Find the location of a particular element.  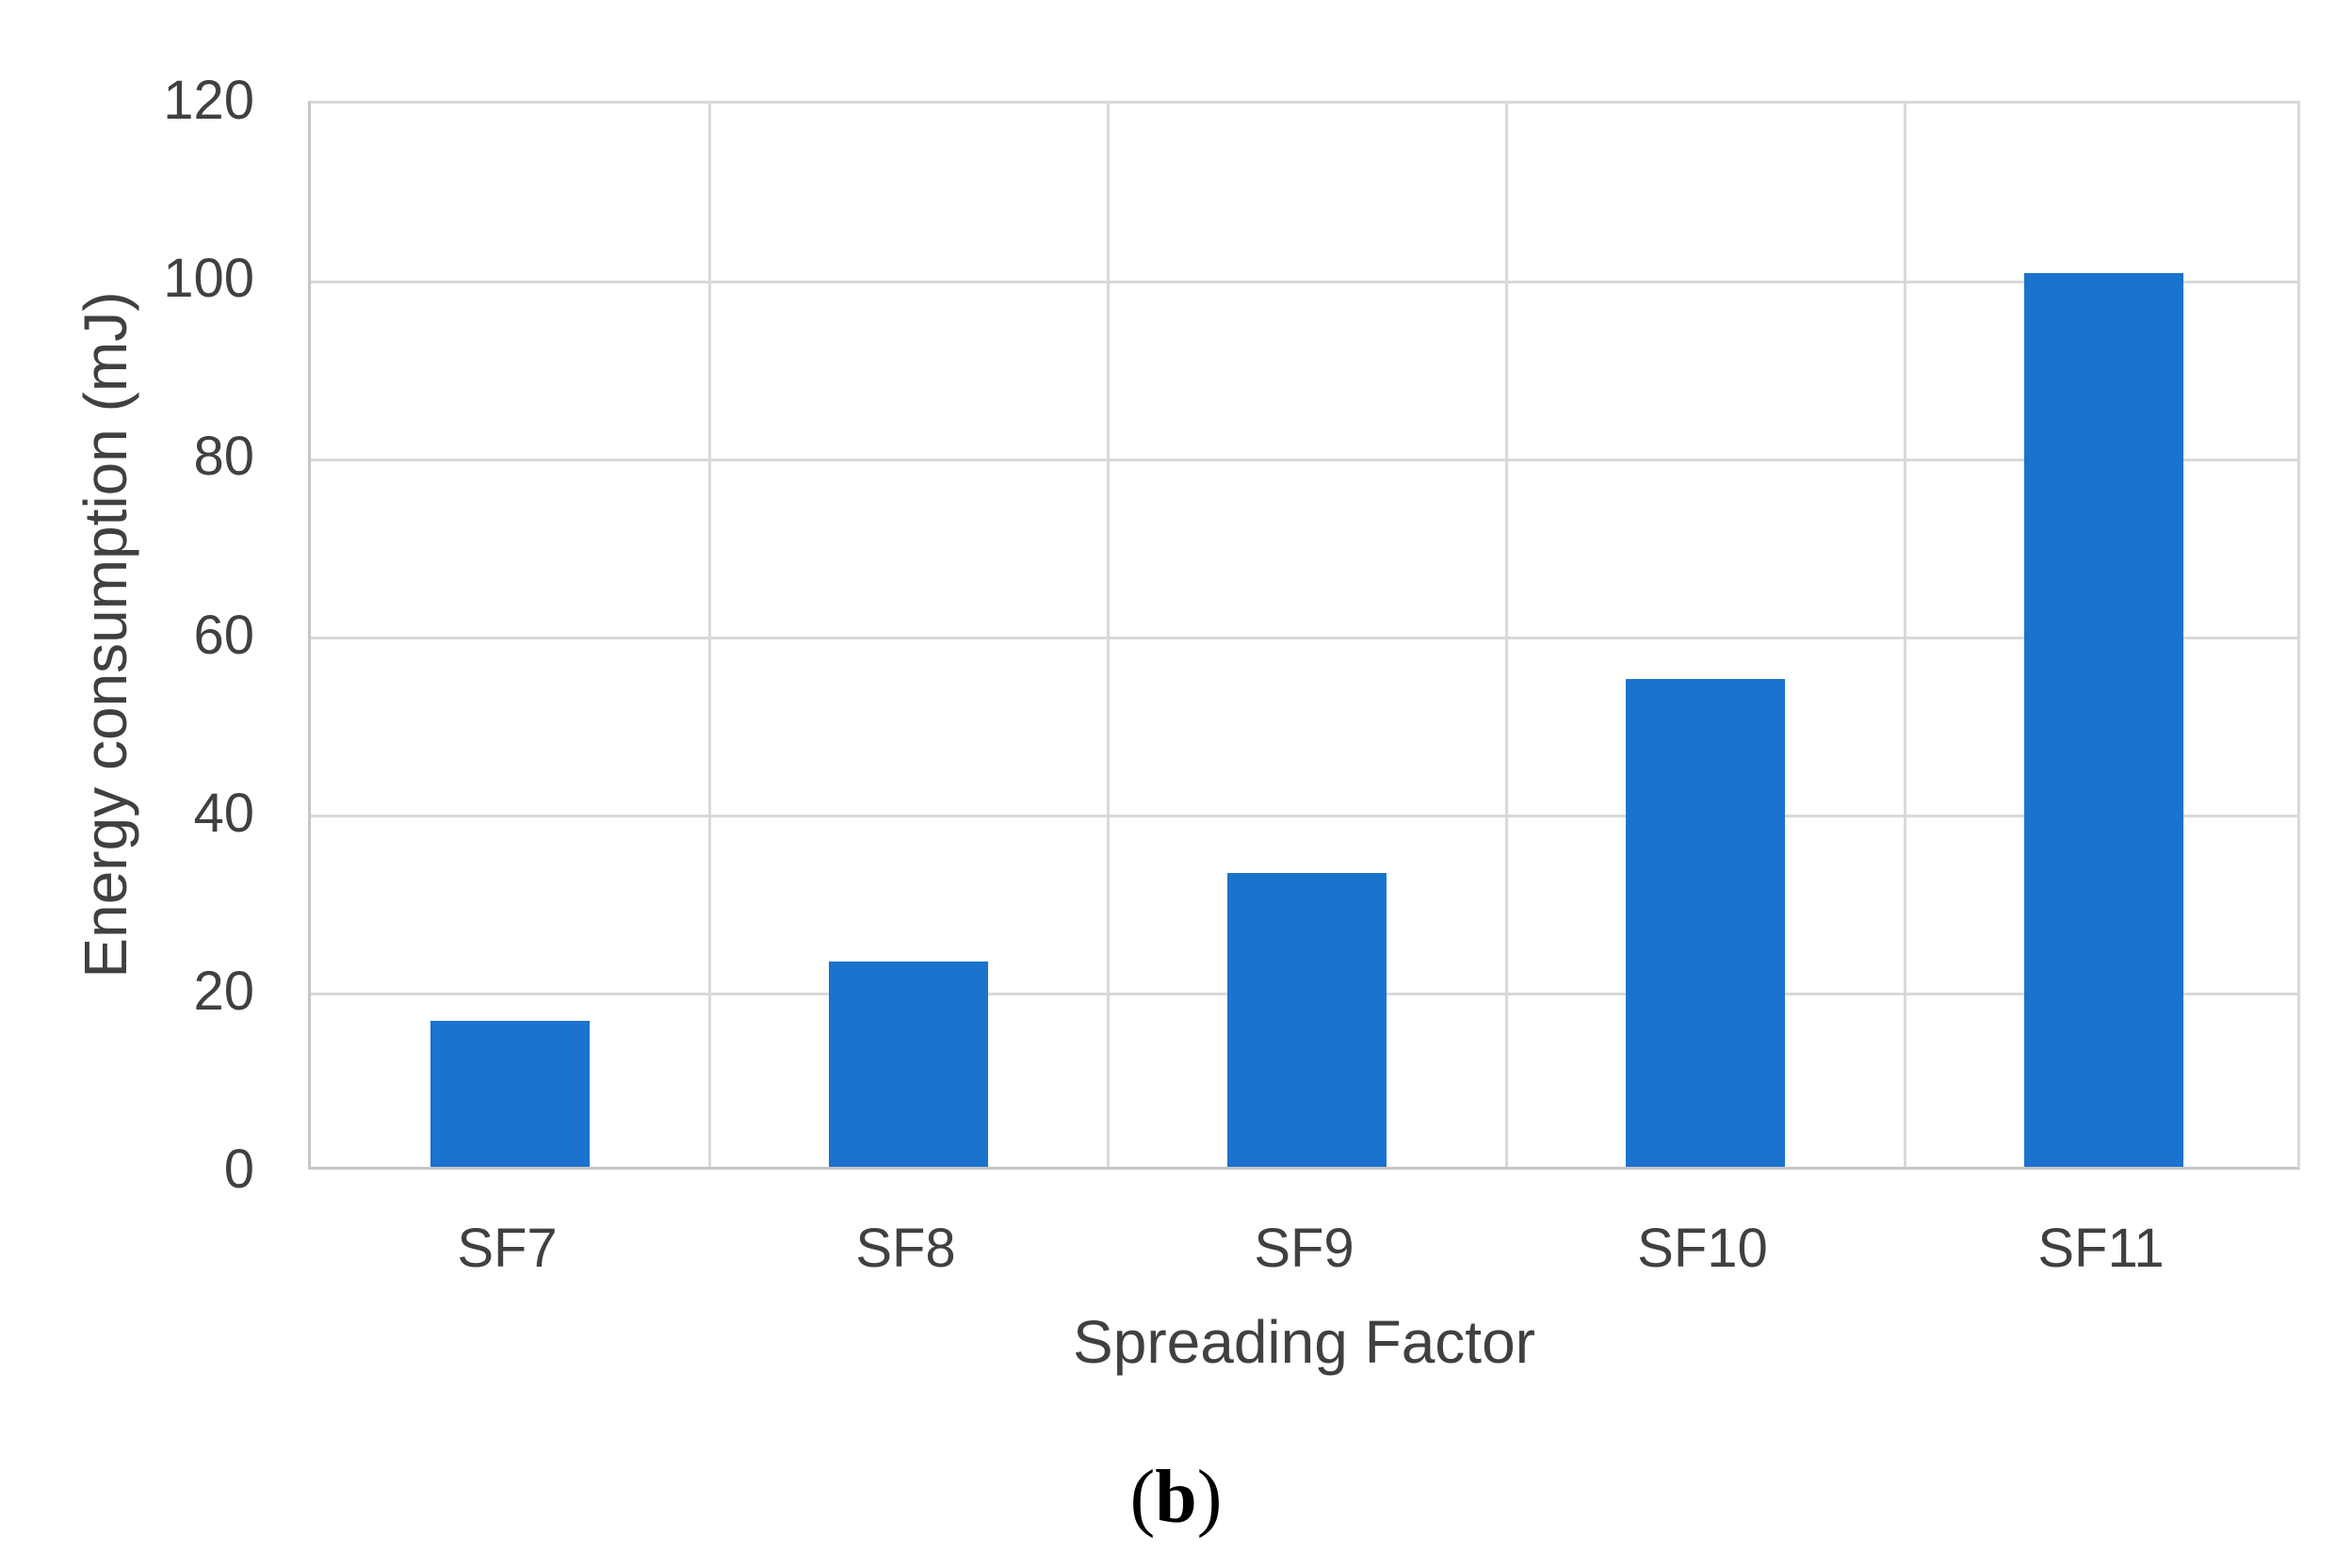

x-tick-label-sf11: SF11 is located at coordinates (2101, 1248).